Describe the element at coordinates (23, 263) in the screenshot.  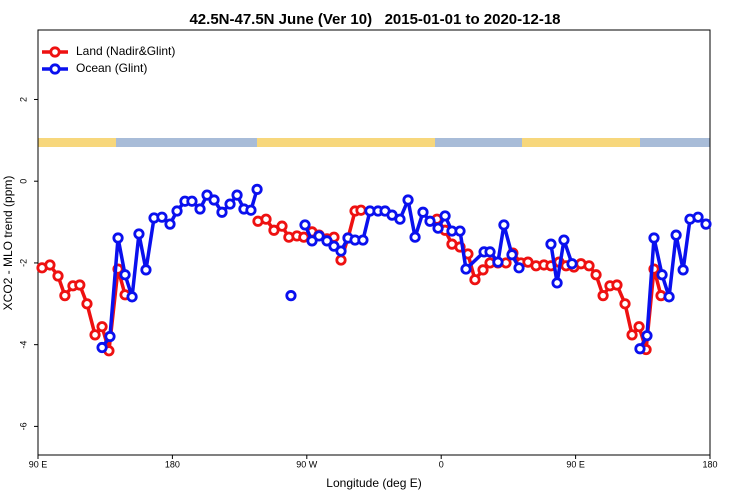
I see `y-tick-label: -2` at that location.